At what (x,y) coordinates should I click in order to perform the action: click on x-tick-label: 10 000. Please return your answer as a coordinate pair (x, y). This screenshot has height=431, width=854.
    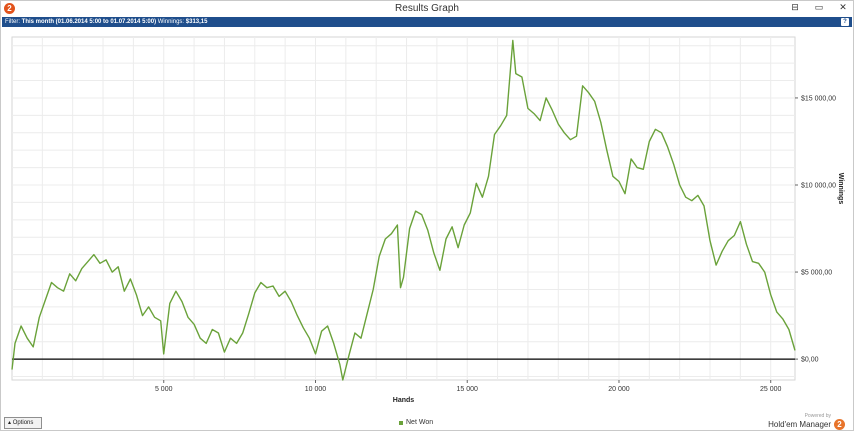
    Looking at the image, I should click on (316, 389).